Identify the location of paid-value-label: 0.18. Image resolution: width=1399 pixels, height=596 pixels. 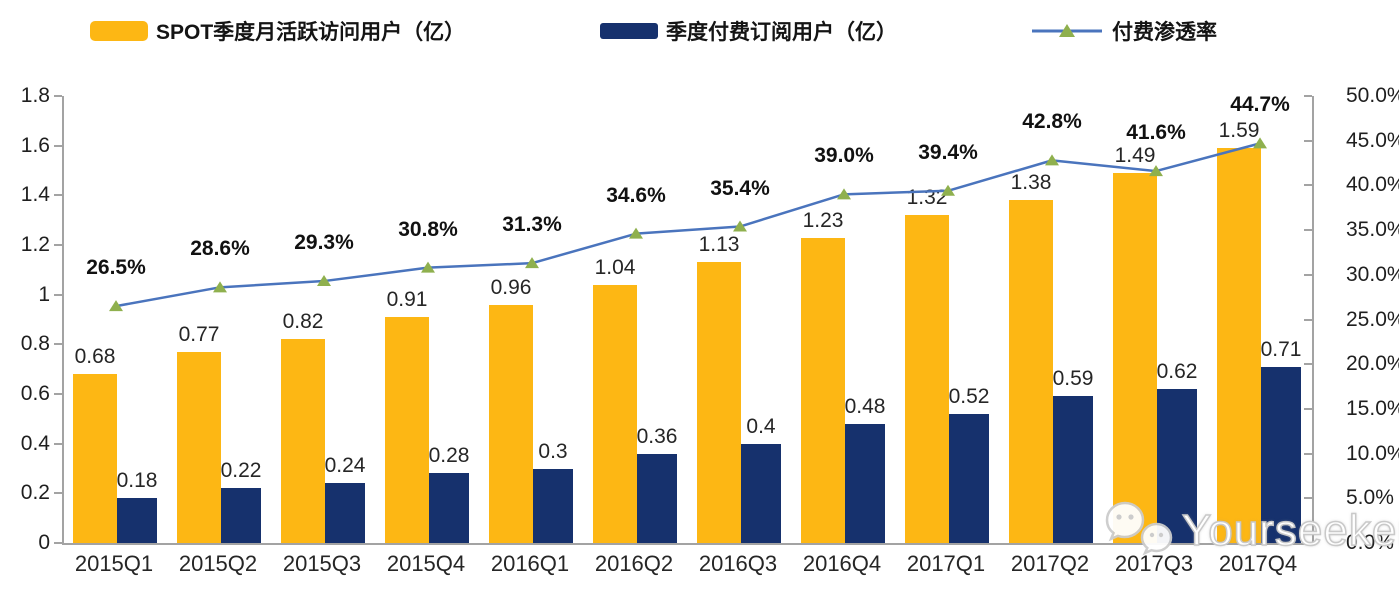
(137, 481).